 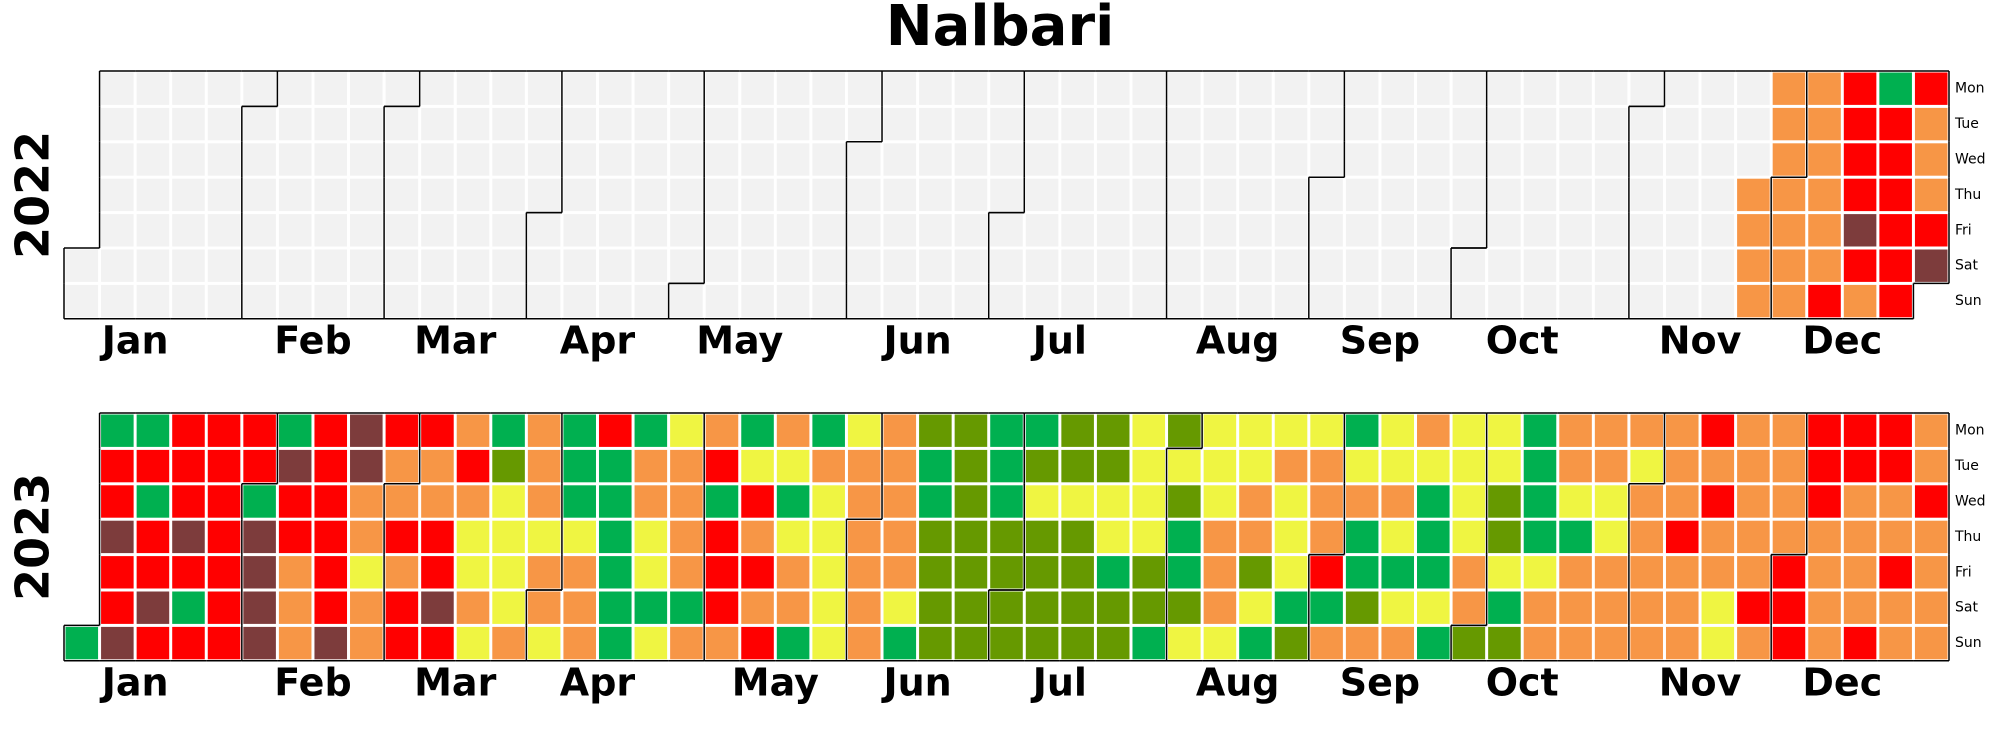 What do you see at coordinates (1000, 29) in the screenshot?
I see `chart-title: Nalbari` at bounding box center [1000, 29].